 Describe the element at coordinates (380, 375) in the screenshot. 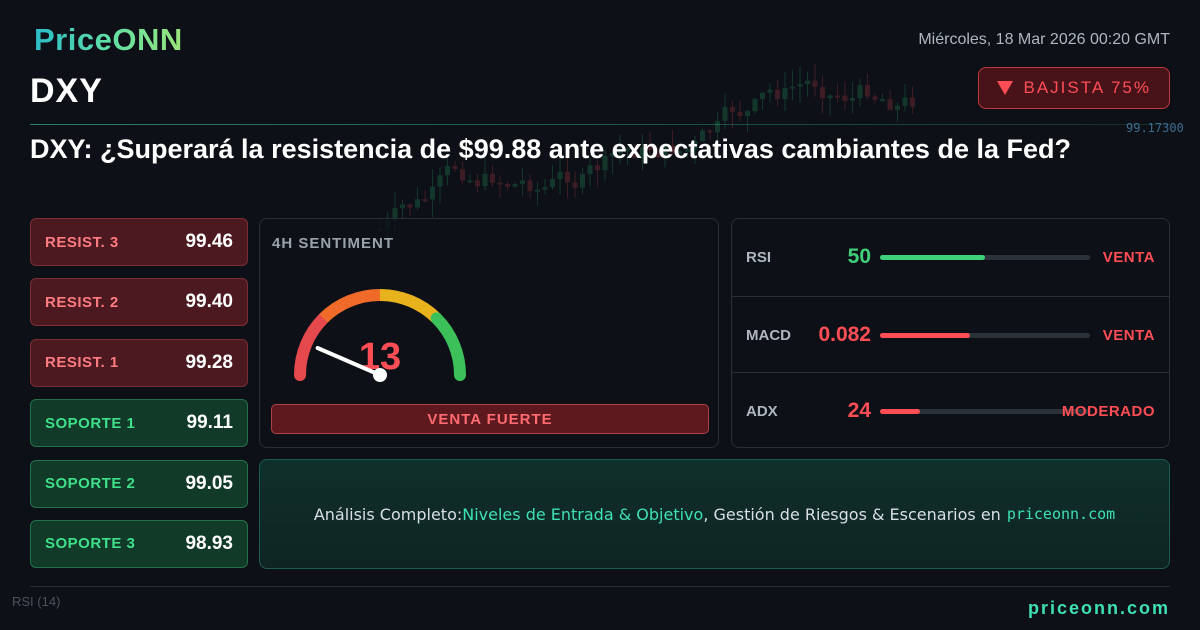

I see `gauge-hub` at that location.